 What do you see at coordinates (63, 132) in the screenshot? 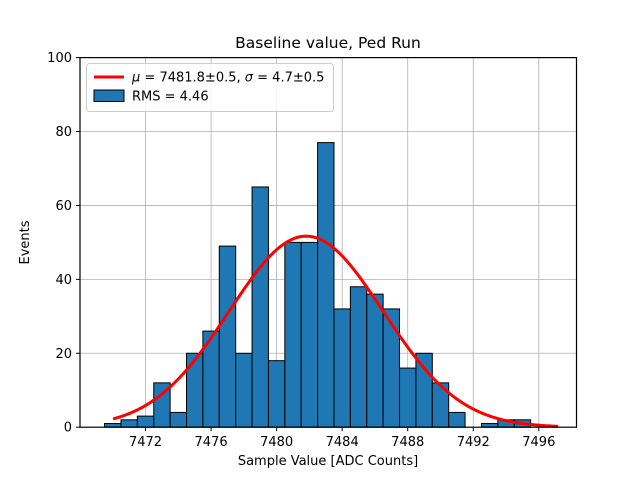
I see `y-tick-label: 80` at bounding box center [63, 132].